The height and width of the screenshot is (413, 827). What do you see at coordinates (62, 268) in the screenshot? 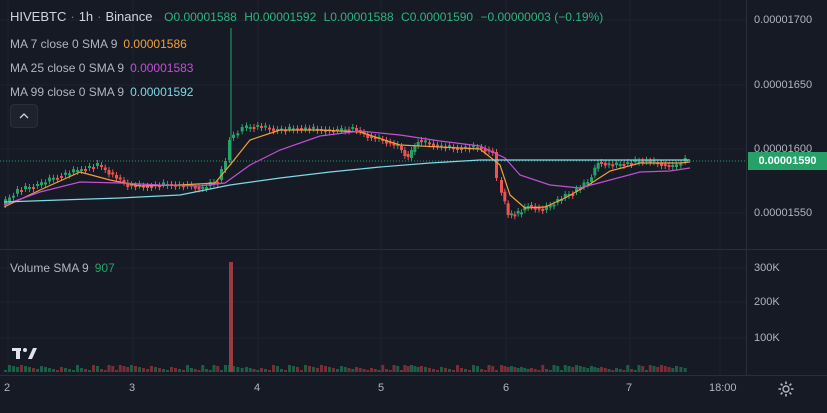
I see `volume-indicator: Volume SMA 9 907` at bounding box center [62, 268].